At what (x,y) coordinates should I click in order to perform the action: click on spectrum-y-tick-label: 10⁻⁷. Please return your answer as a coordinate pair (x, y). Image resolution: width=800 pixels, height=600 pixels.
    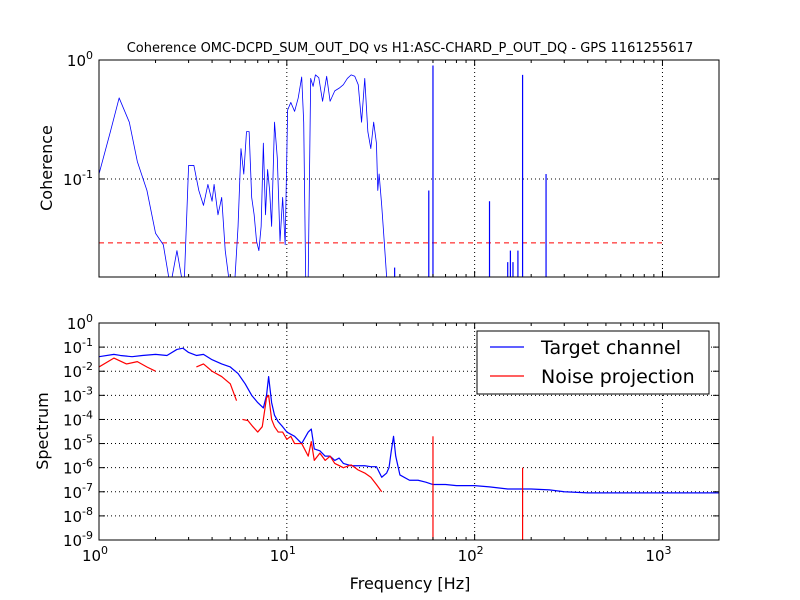
    Looking at the image, I should click on (78, 491).